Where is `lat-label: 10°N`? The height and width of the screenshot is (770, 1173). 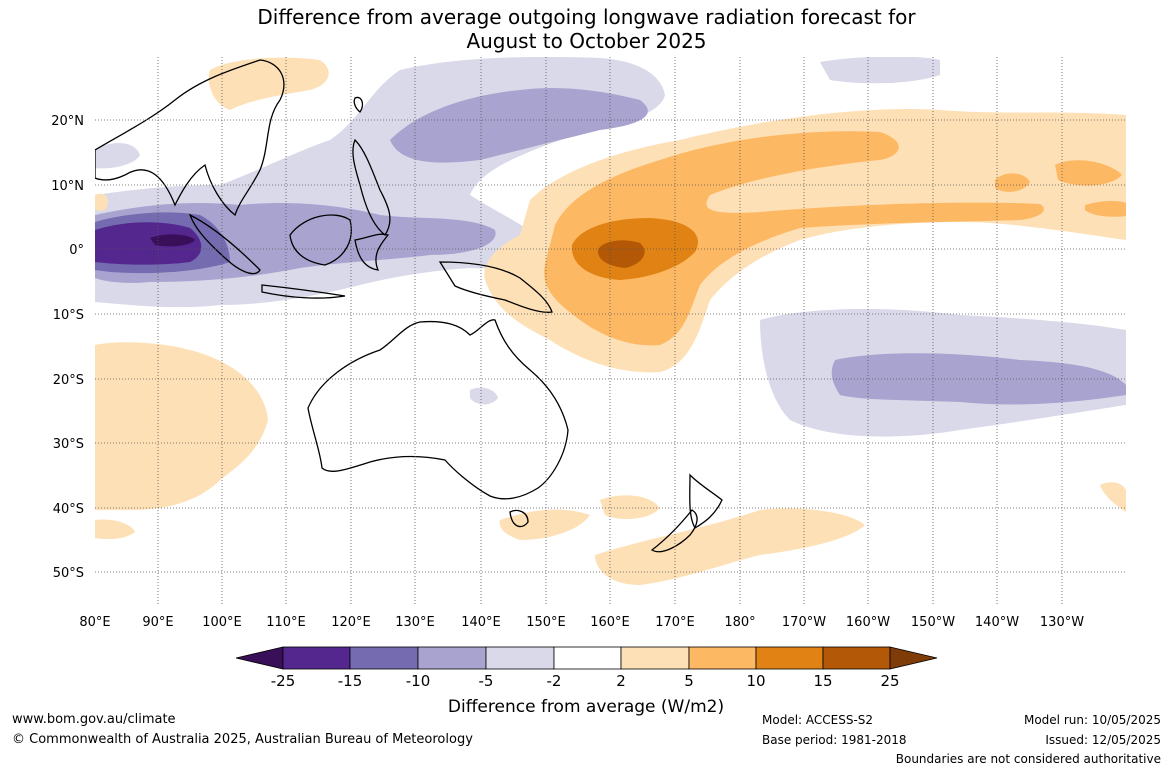 lat-label: 10°N is located at coordinates (67, 186).